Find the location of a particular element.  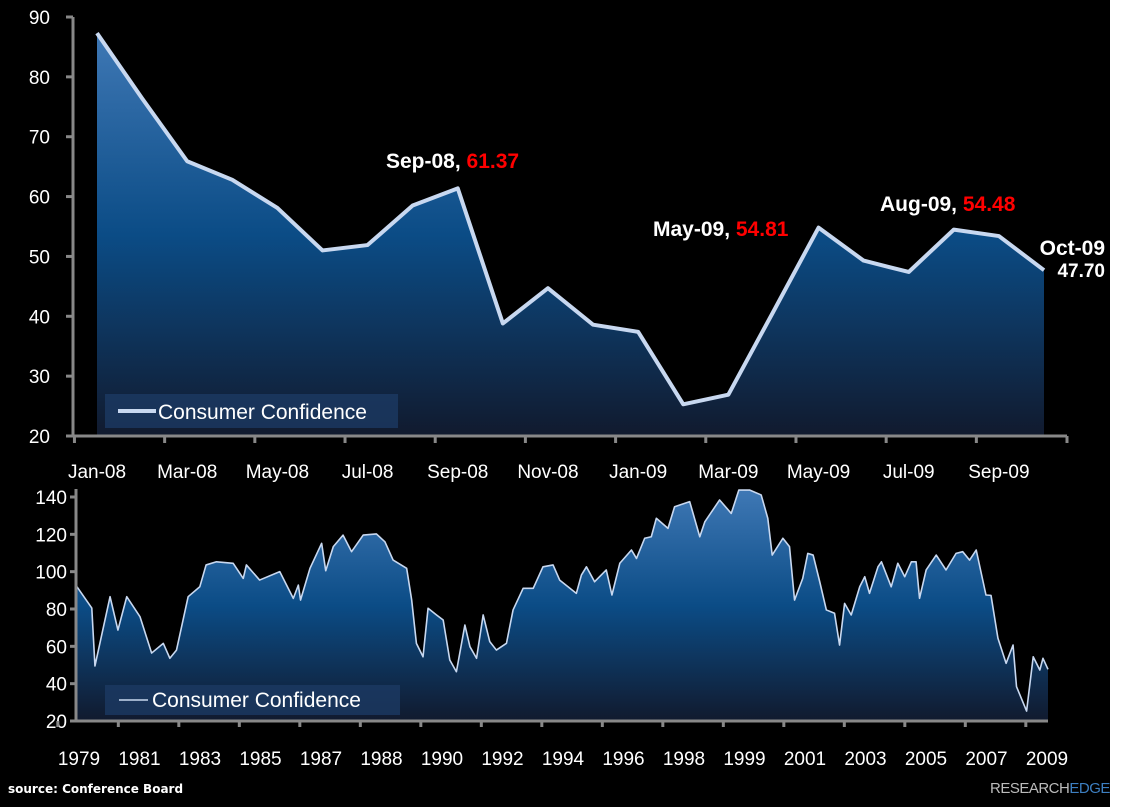

x-tick-label: Nov-08 is located at coordinates (547, 472).